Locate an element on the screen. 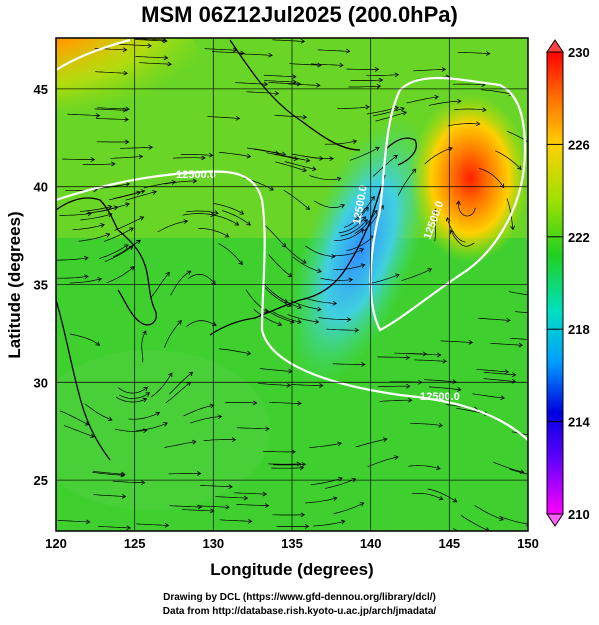  x-tick-label: 130 is located at coordinates (213, 543).